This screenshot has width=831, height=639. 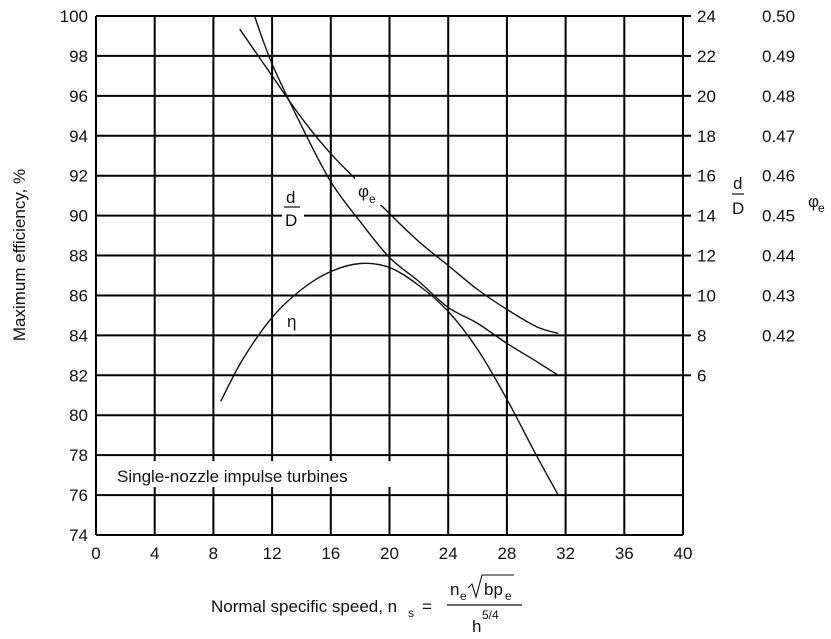 What do you see at coordinates (154, 553) in the screenshot?
I see `x-tick-label-1: 4` at bounding box center [154, 553].